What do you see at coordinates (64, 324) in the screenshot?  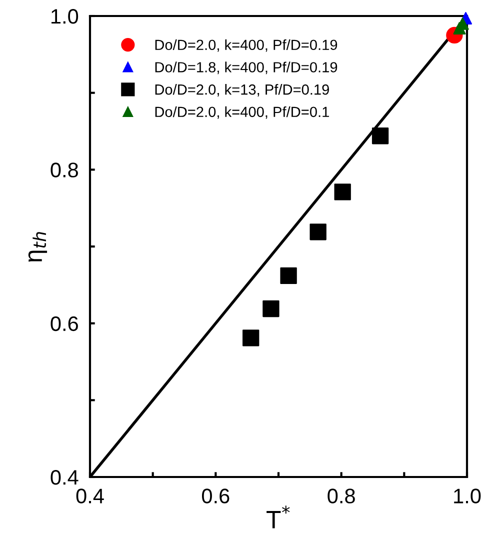 I see `y-tick-label: 0.6` at bounding box center [64, 324].